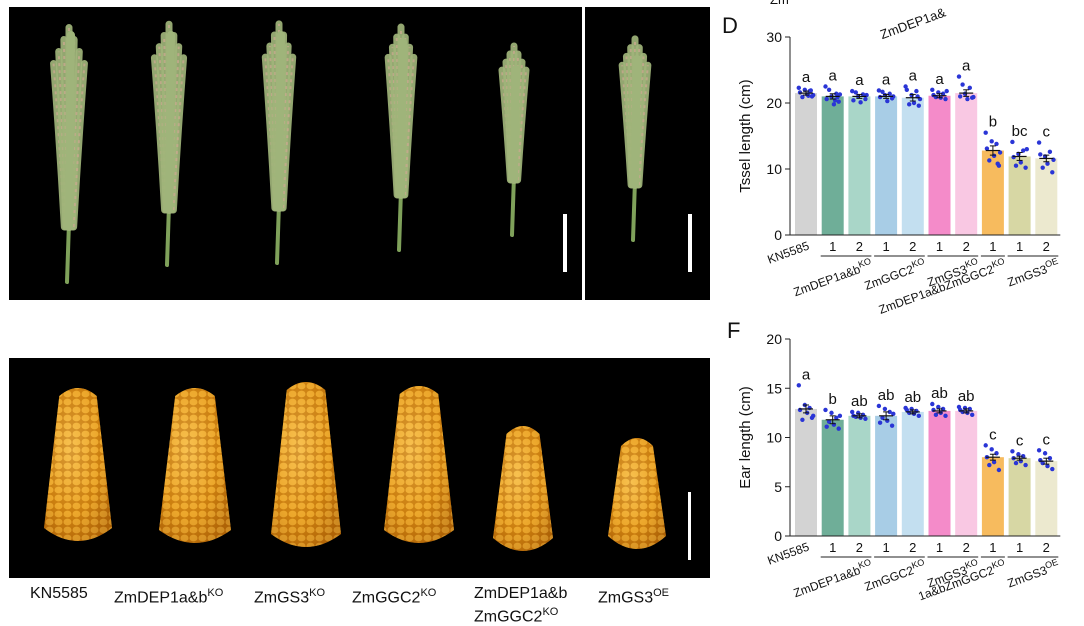 The height and width of the screenshot is (626, 1084). Describe the element at coordinates (942, 286) in the screenshot. I see `group-label: ZmDEP1a&bZmGGC2KO` at that location.